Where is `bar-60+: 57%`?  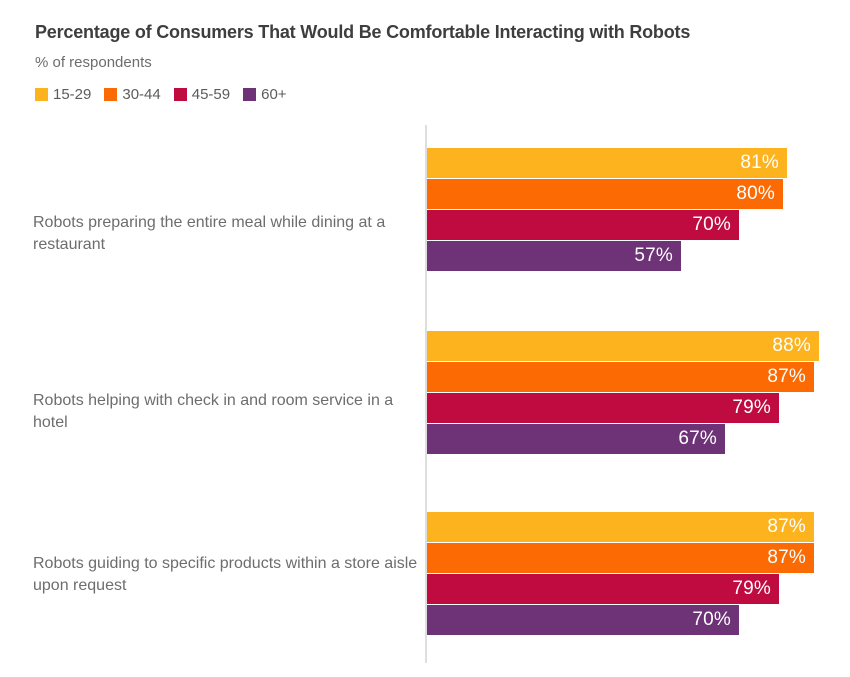 bar-60+: 57% is located at coordinates (554, 256).